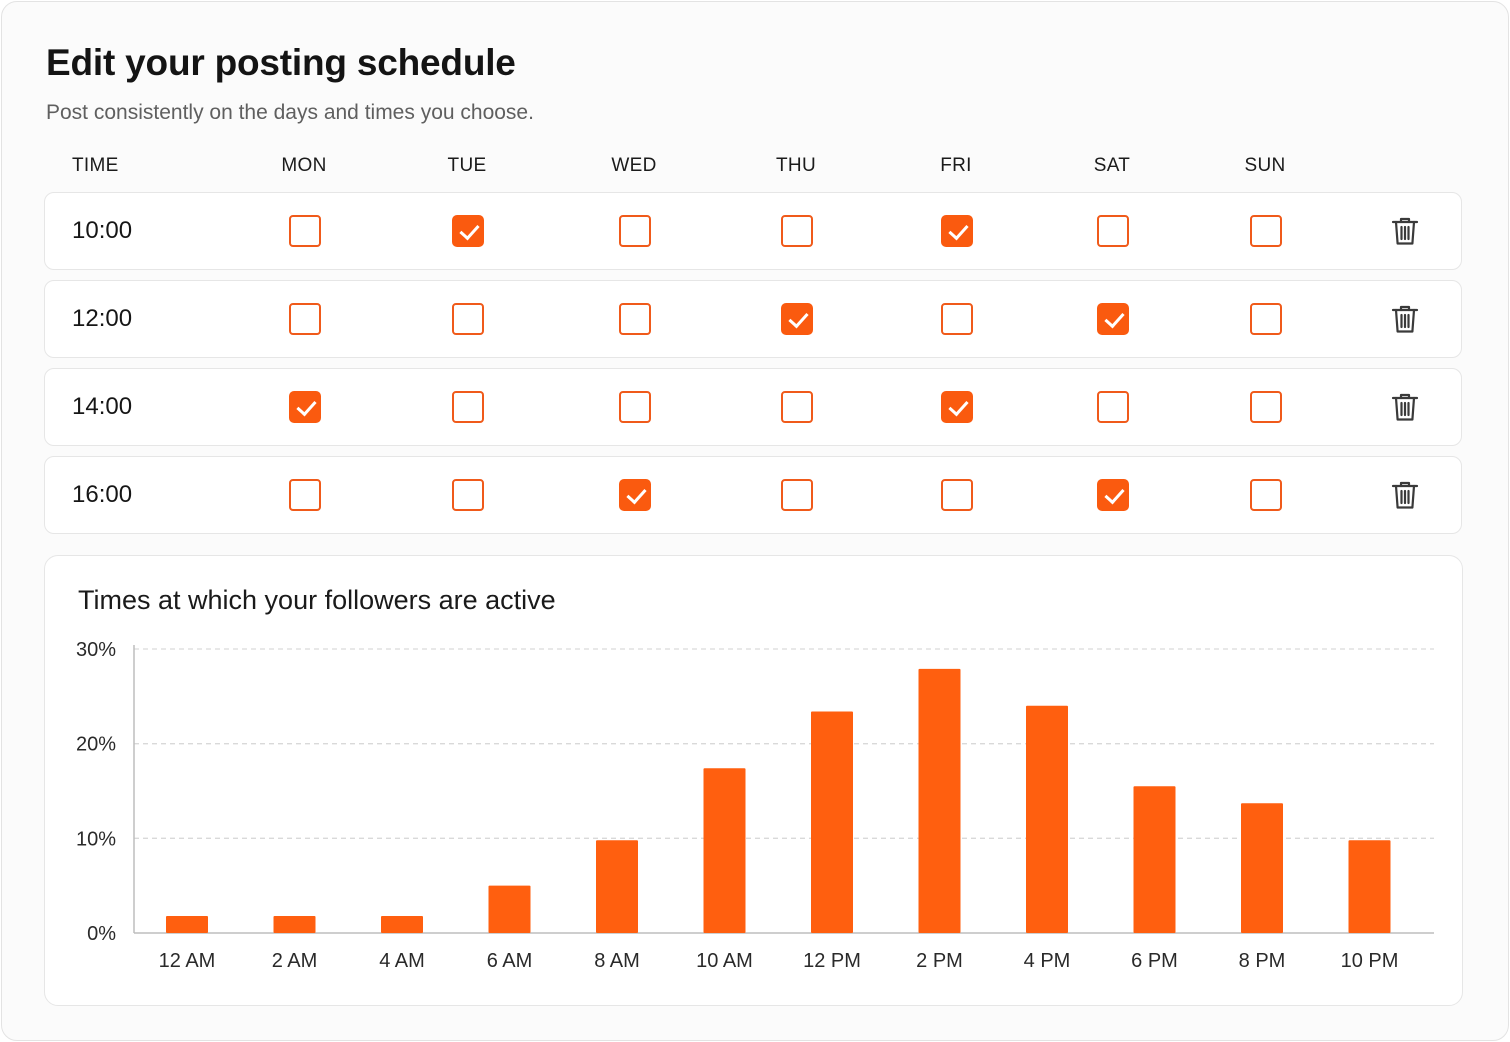 This screenshot has width=1510, height=1042. I want to click on bar-10-am, so click(724, 850).